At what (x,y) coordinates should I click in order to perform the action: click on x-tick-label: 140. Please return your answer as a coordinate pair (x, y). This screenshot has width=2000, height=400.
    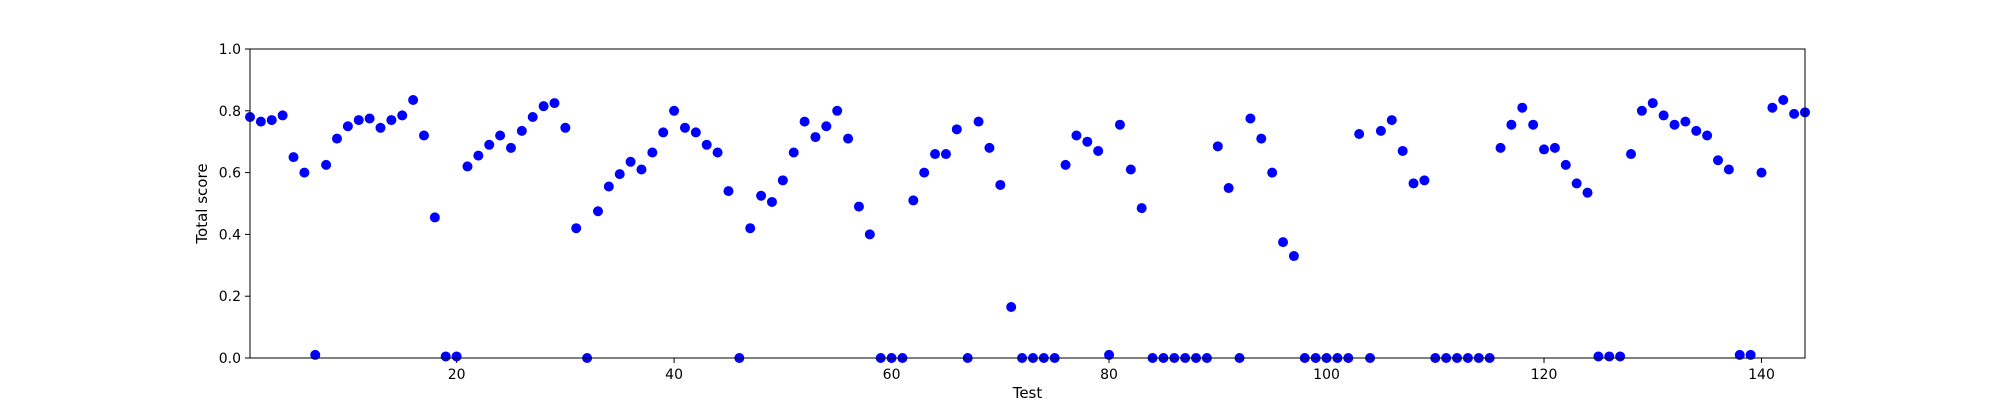
    Looking at the image, I should click on (1761, 375).